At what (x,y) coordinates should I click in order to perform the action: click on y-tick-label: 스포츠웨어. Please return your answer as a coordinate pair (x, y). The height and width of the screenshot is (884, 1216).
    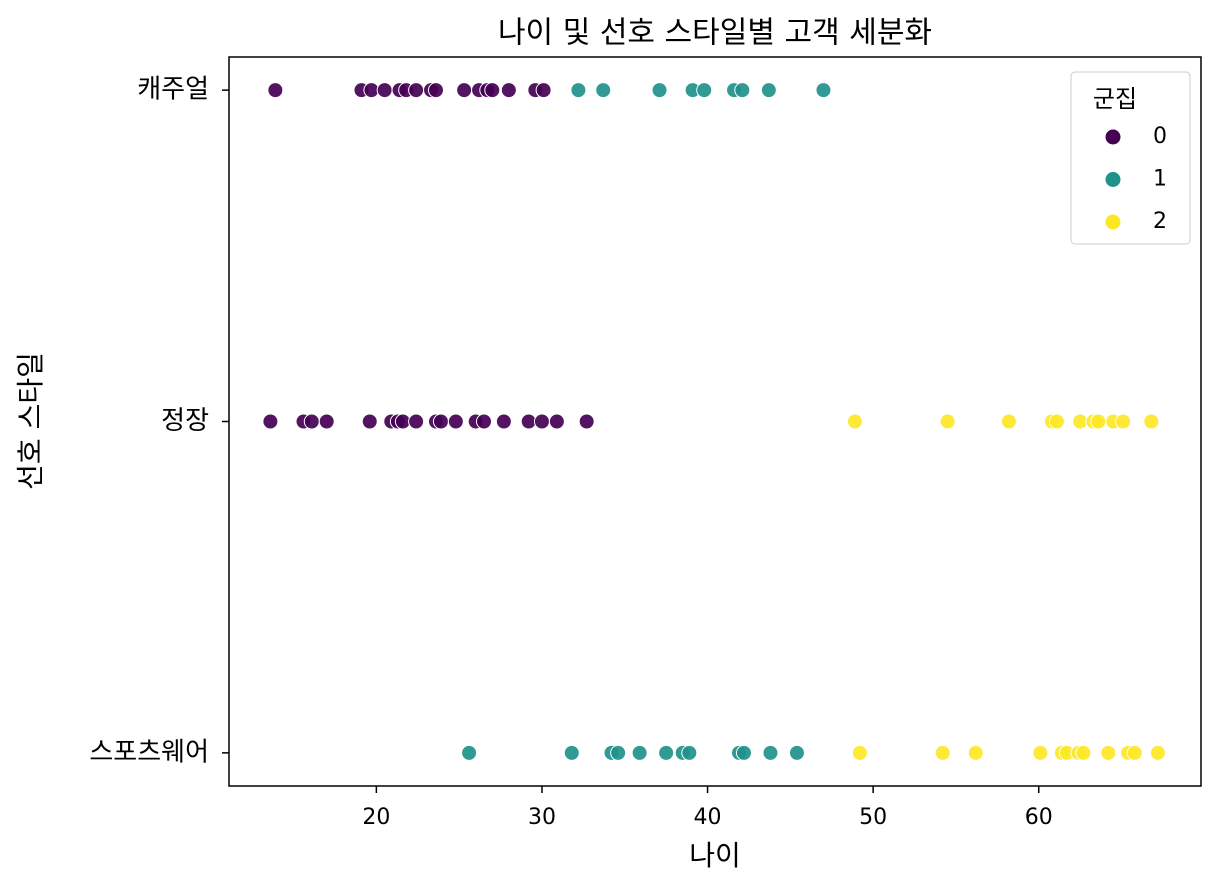
    Looking at the image, I should click on (149, 752).